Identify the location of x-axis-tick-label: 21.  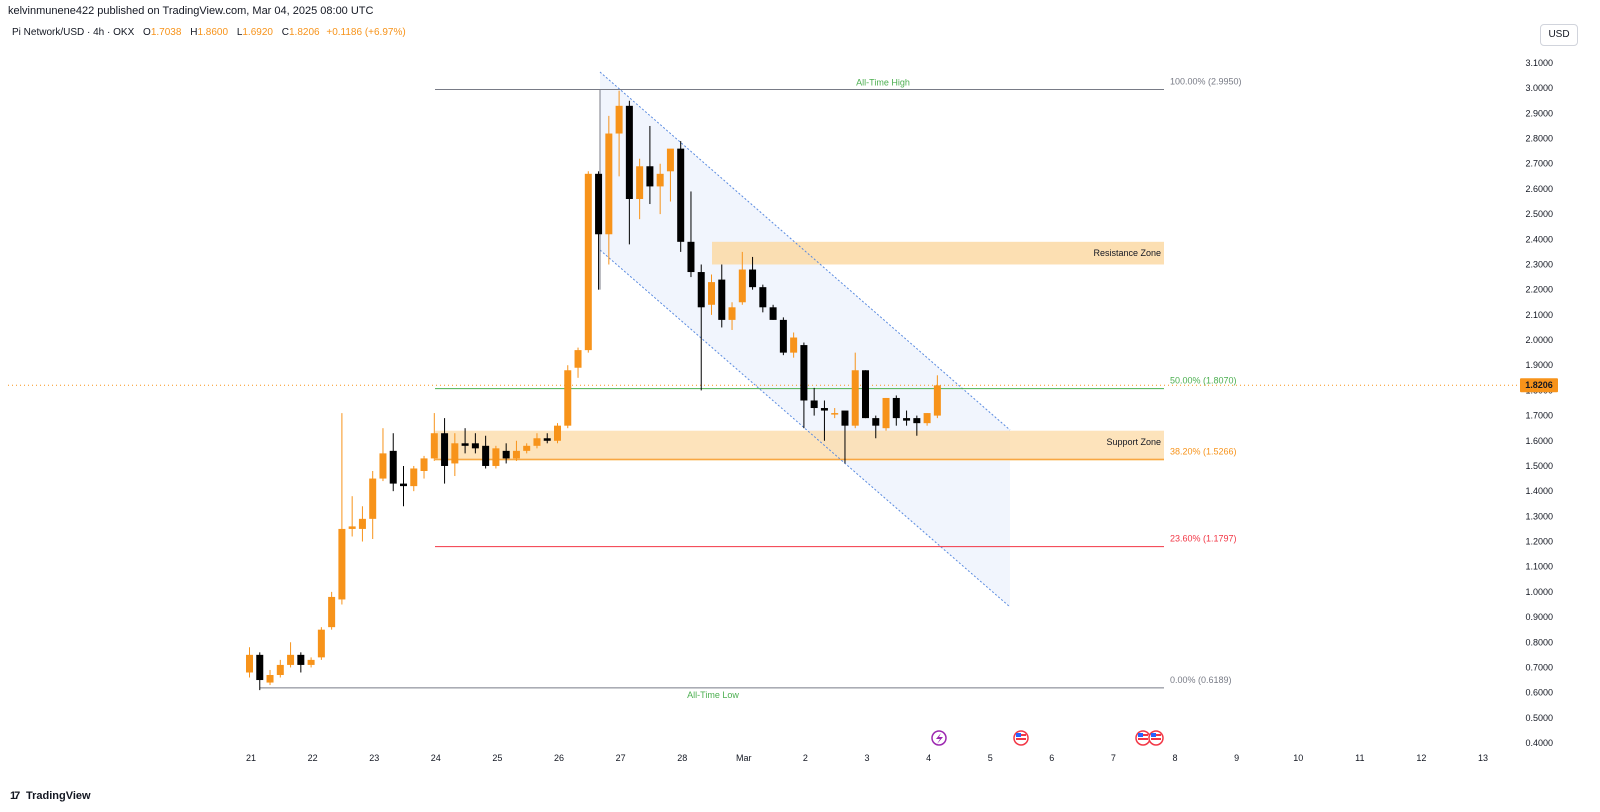
(251, 758).